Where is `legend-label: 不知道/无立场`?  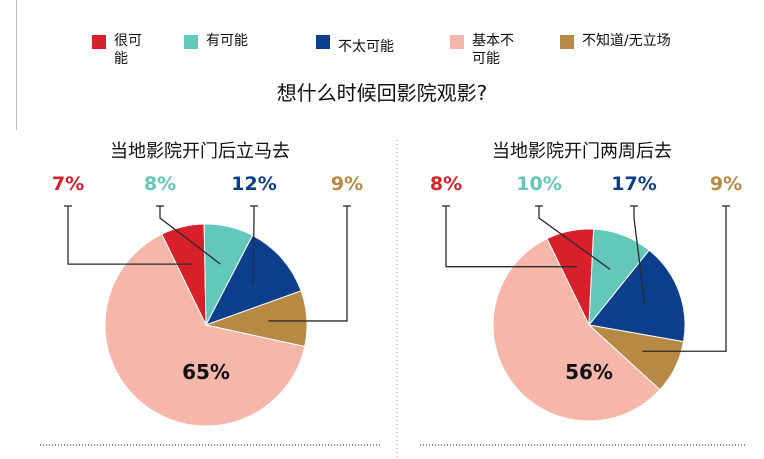
legend-label: 不知道/无立场 is located at coordinates (626, 41).